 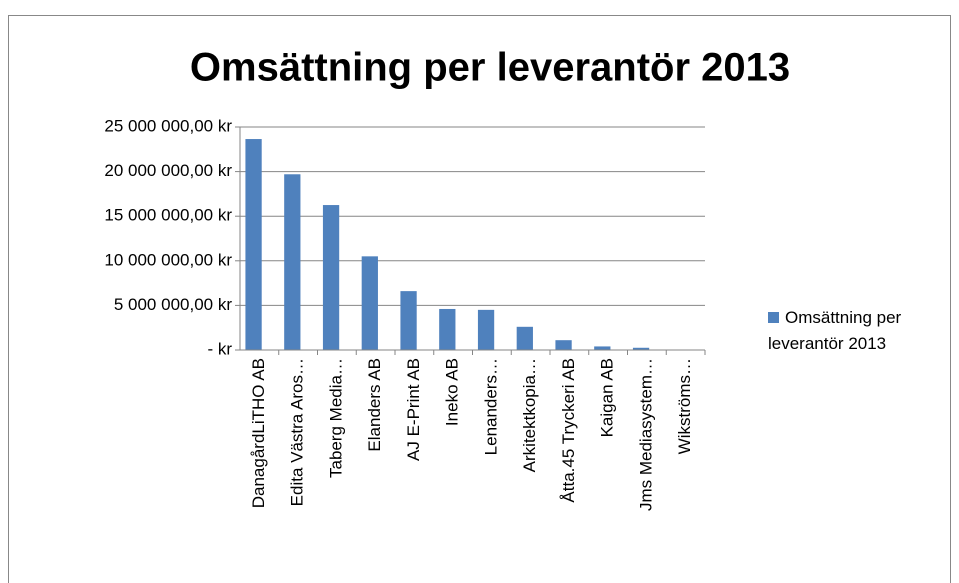 I want to click on legend-swatch, so click(x=773, y=317).